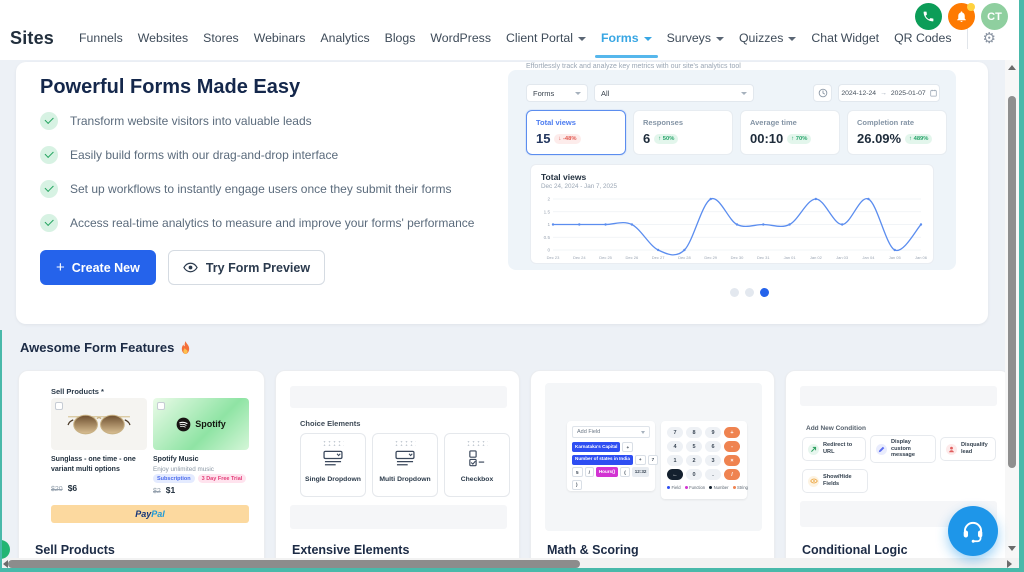 The width and height of the screenshot is (1024, 572). I want to click on date-range-picker: 2024-12-24 → 2025-01-07, so click(889, 93).